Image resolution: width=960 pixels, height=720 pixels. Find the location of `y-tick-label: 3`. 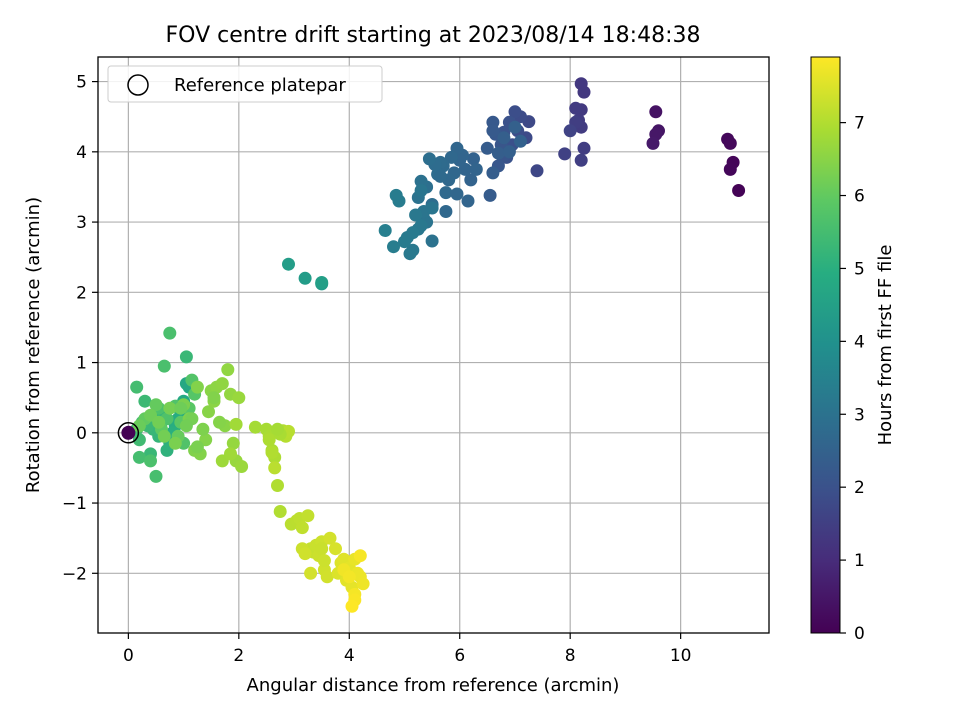

y-tick-label: 3 is located at coordinates (81, 223).